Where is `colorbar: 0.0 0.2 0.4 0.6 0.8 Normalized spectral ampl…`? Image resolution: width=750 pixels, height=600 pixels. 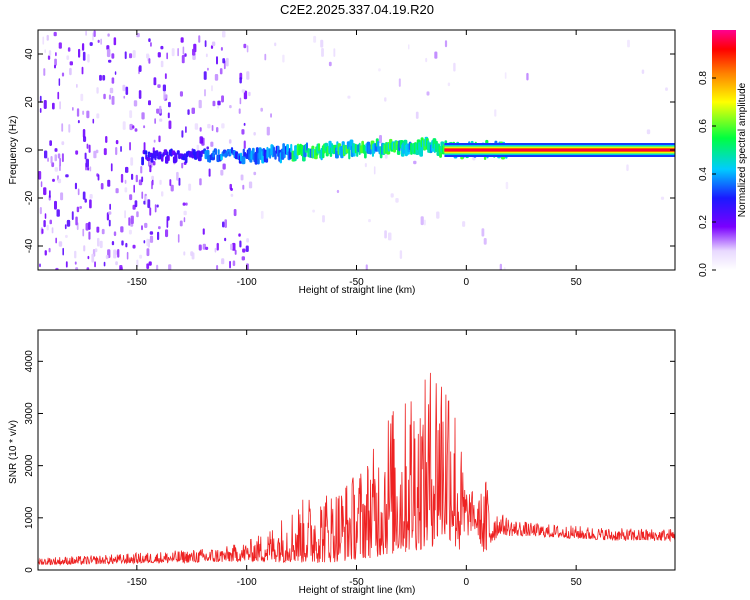
colorbar: 0.0 0.2 0.4 0.6 0.8 Normalized spectral ampl… is located at coordinates (723, 153).